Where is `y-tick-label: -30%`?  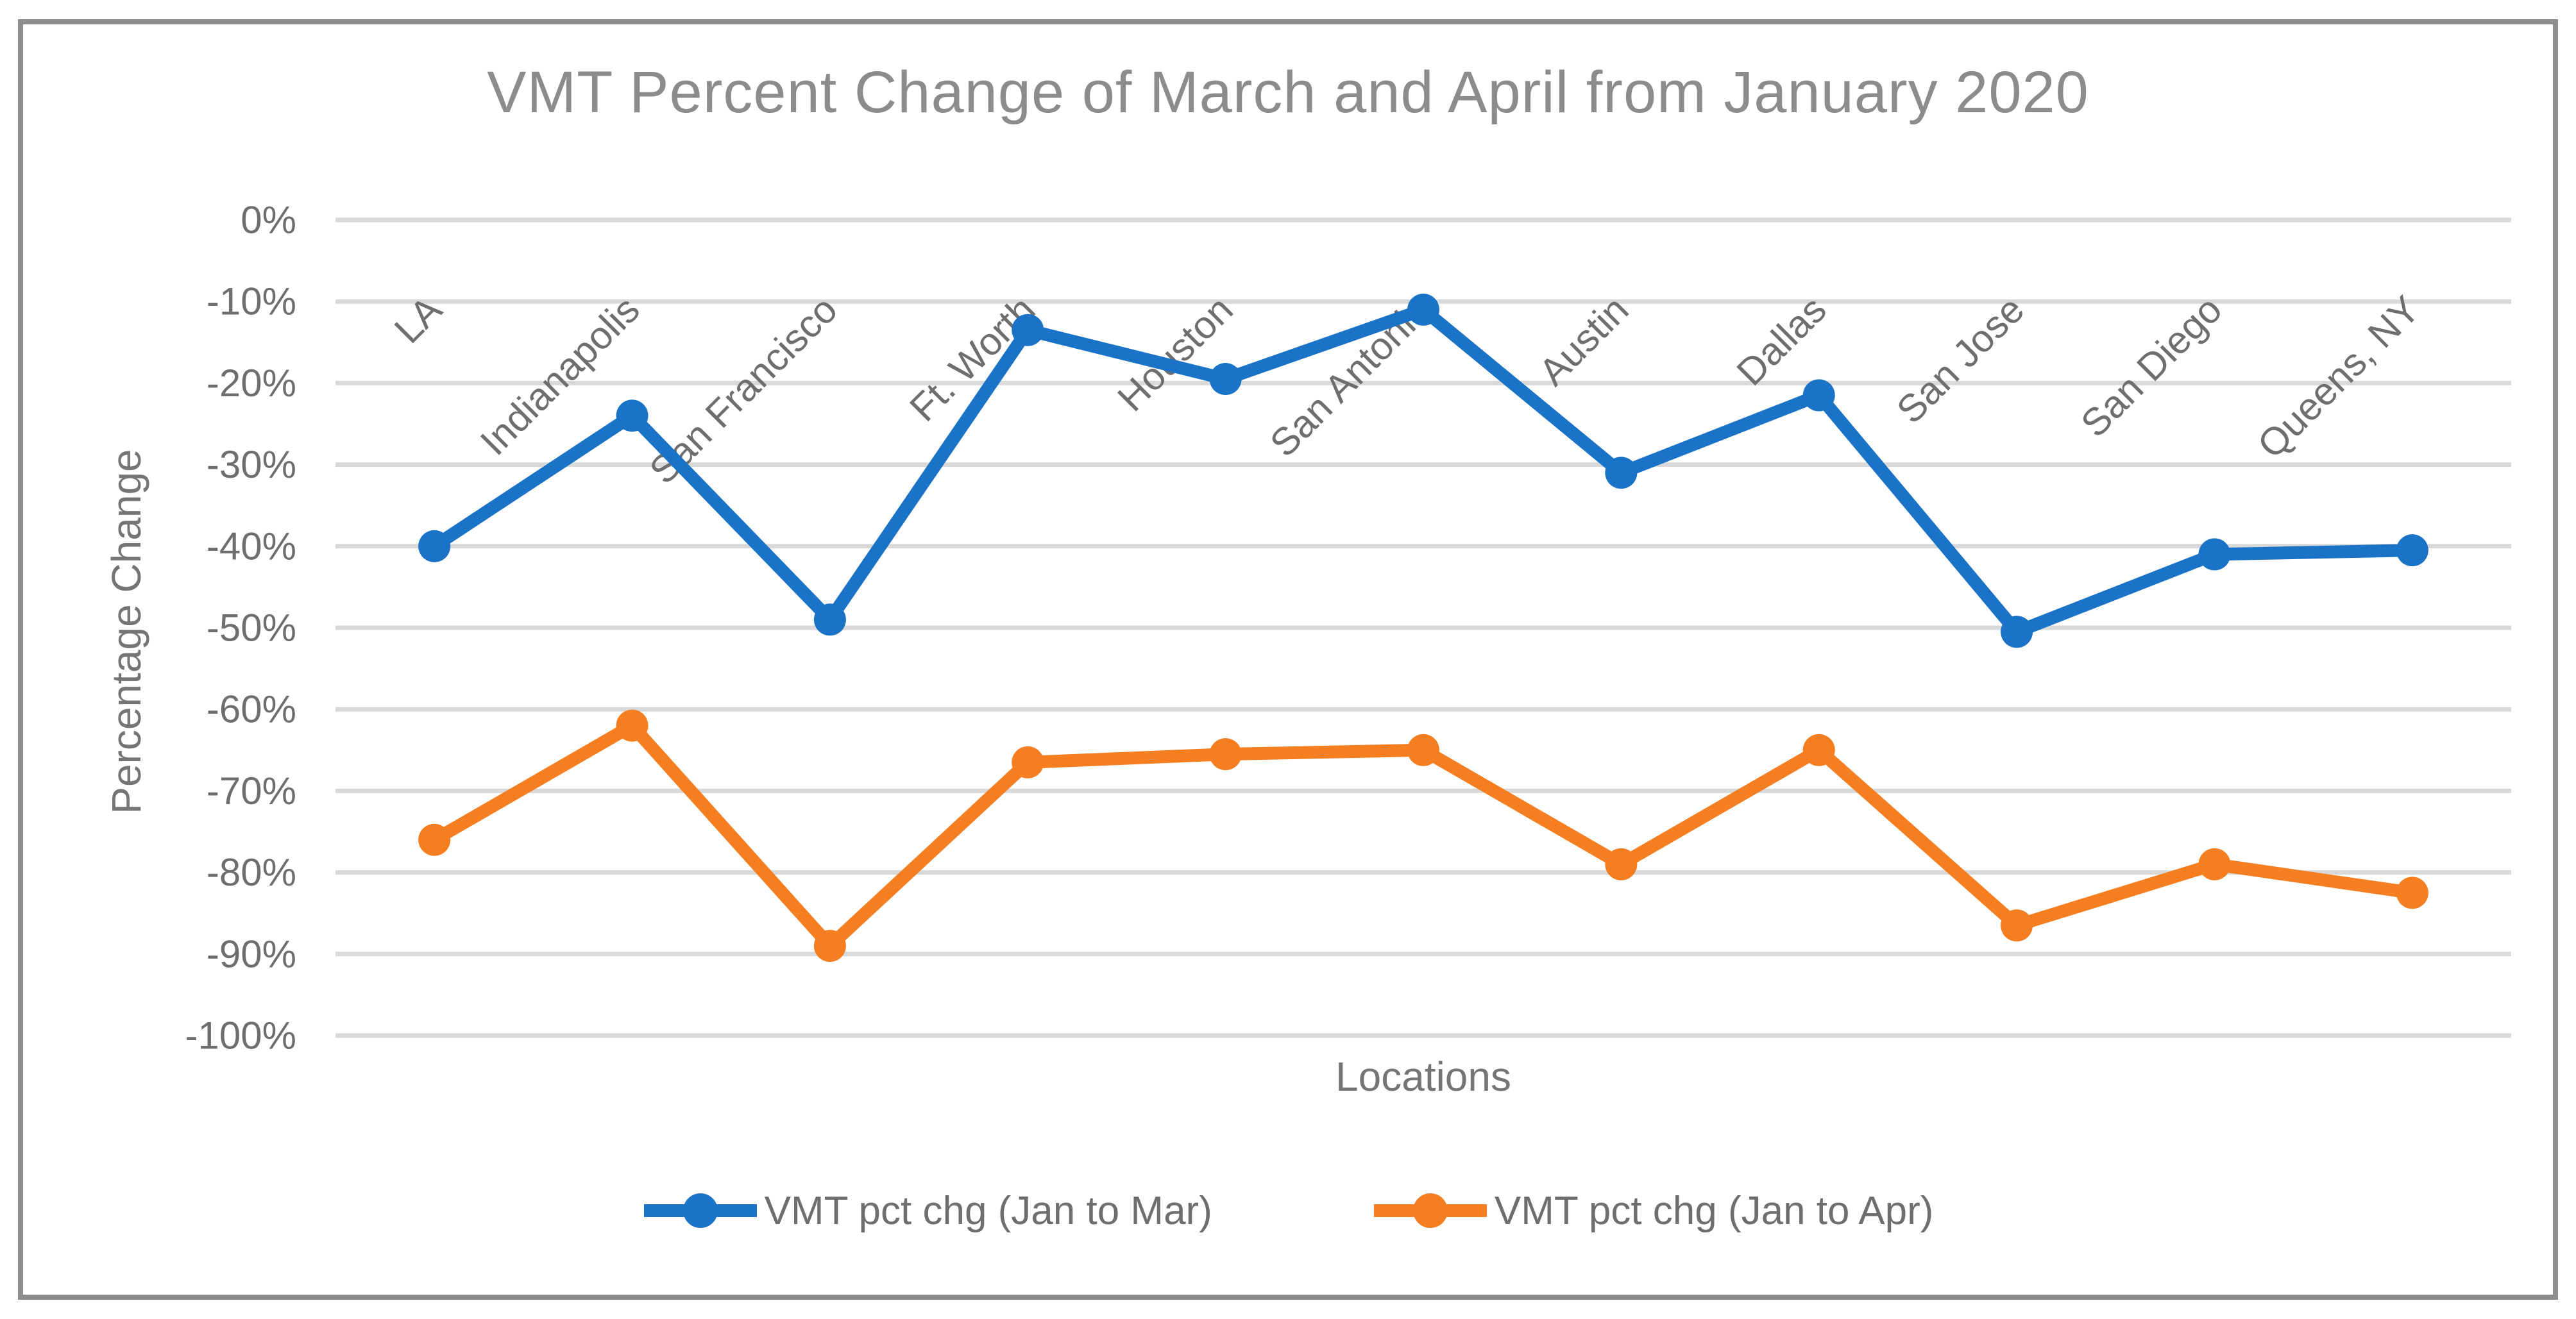
y-tick-label: -30% is located at coordinates (251, 464).